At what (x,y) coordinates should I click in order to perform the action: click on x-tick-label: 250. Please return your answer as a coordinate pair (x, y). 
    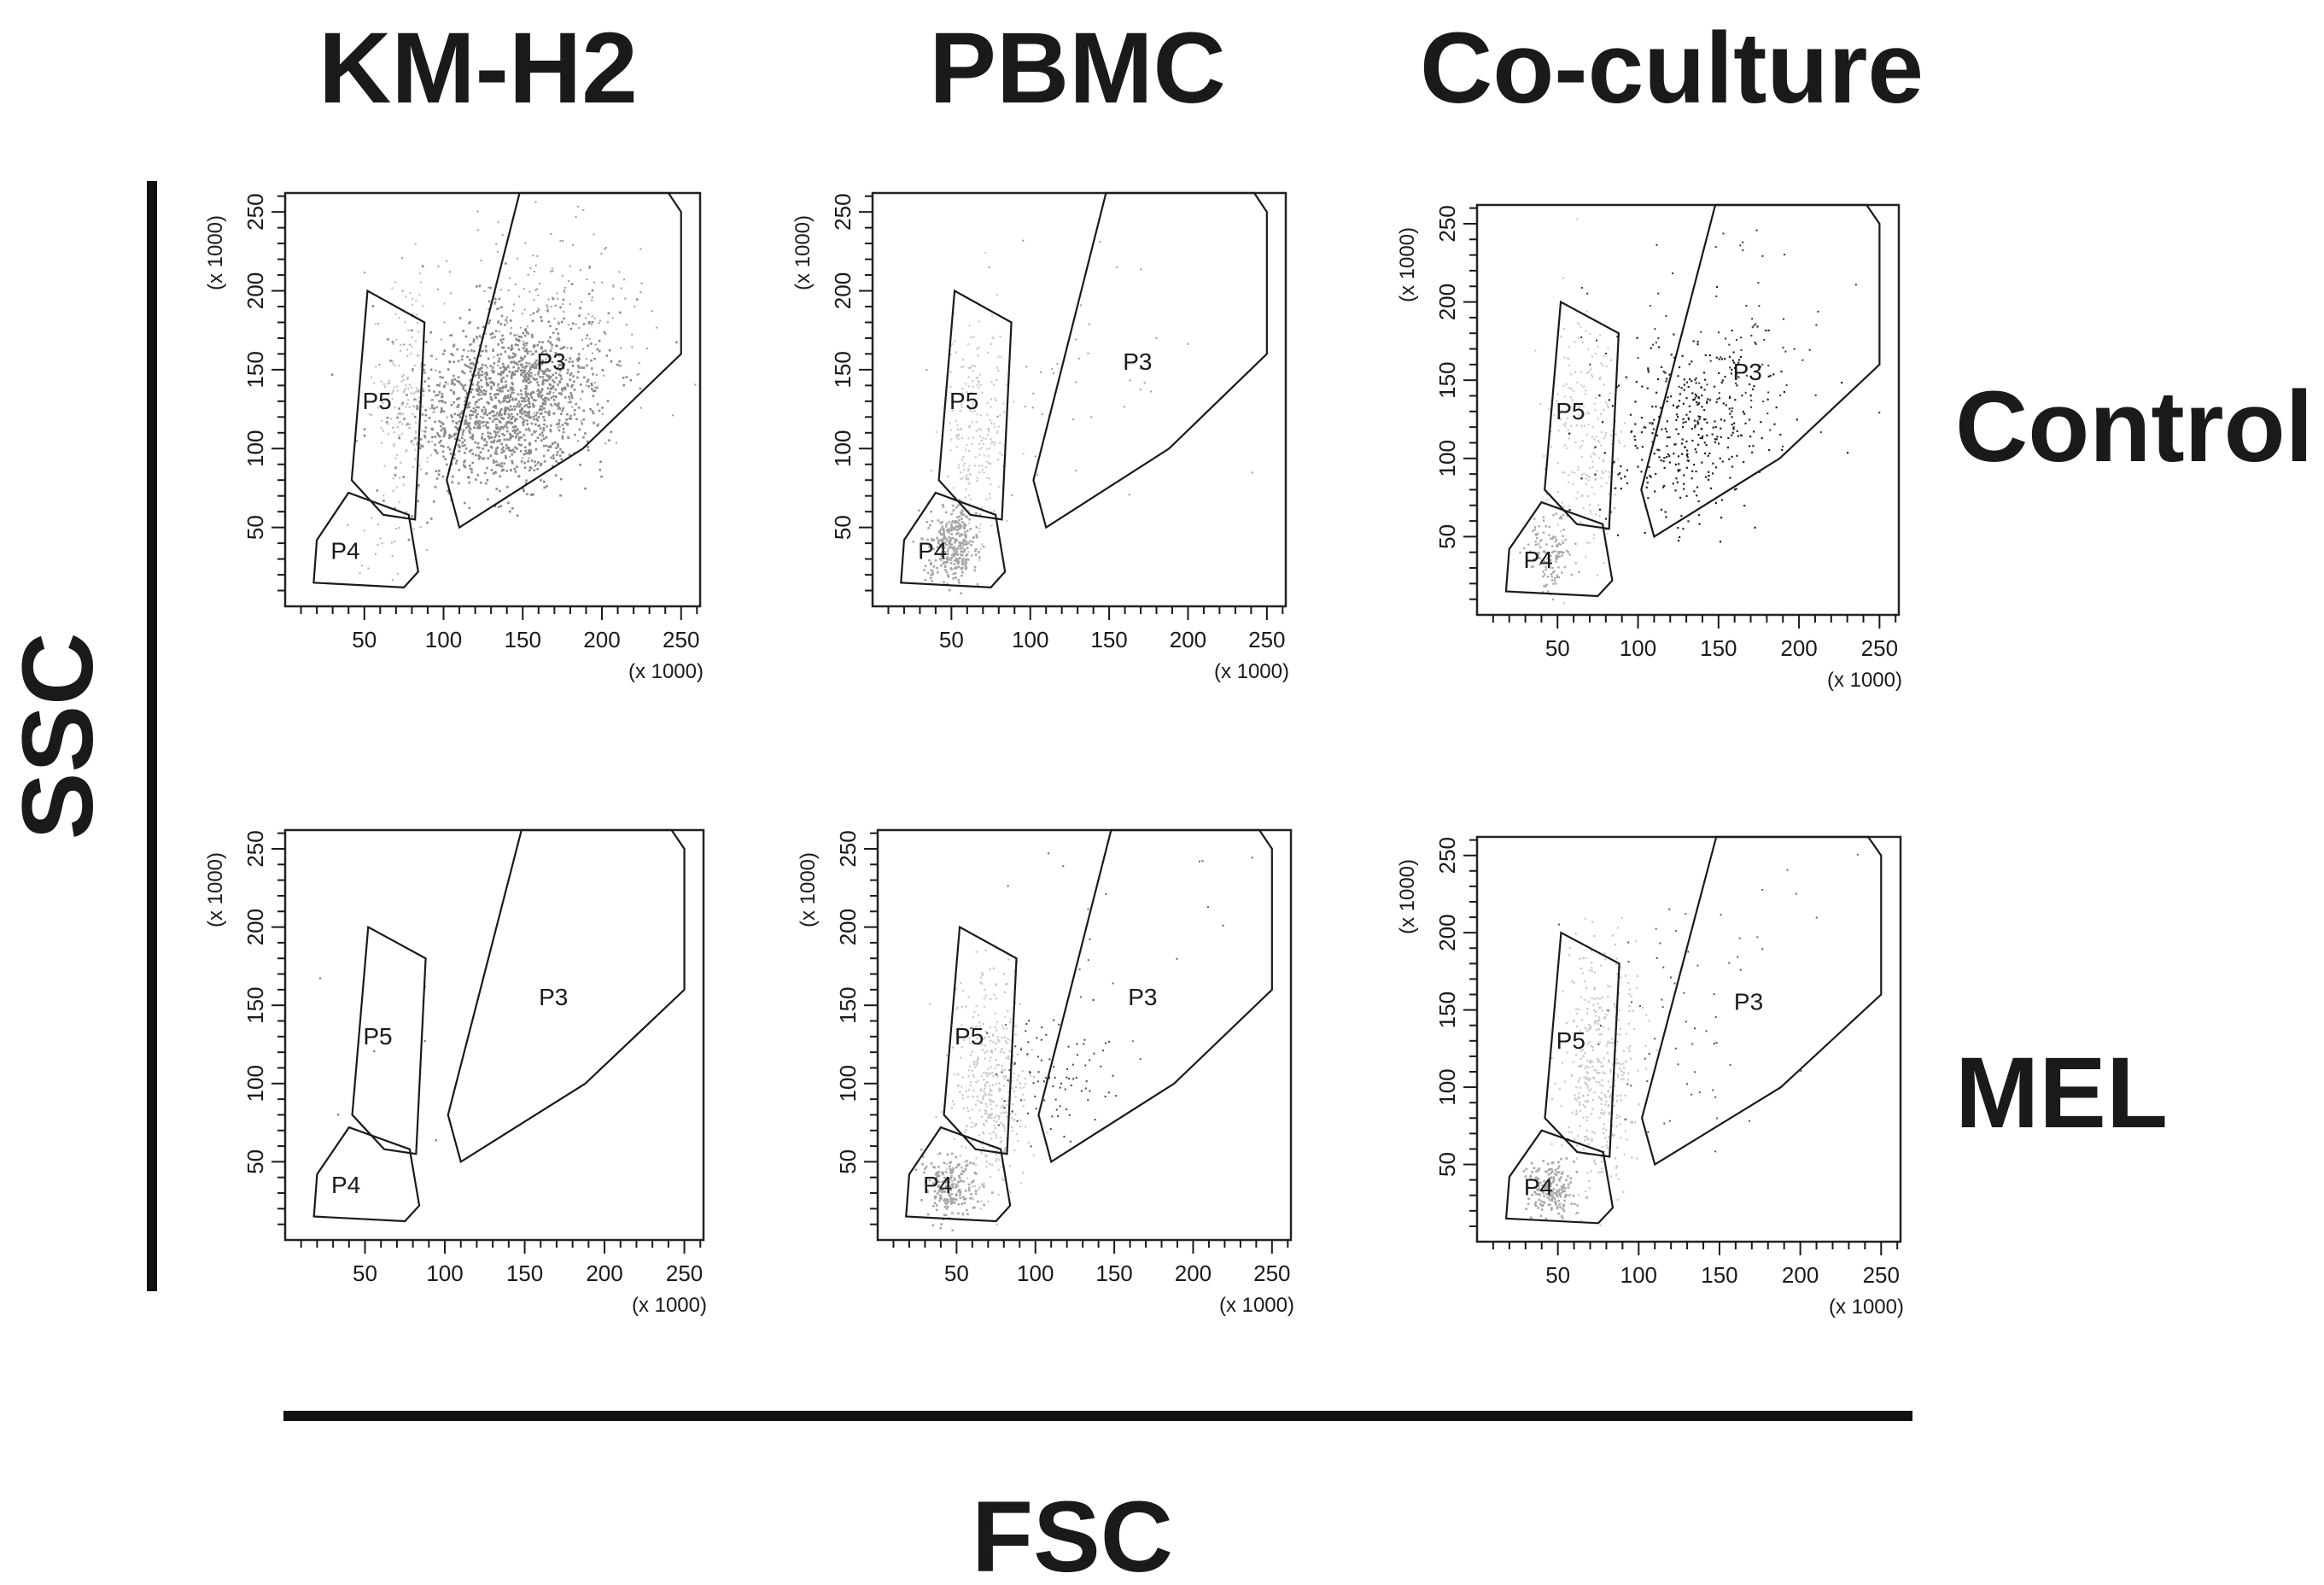
    Looking at the image, I should click on (681, 639).